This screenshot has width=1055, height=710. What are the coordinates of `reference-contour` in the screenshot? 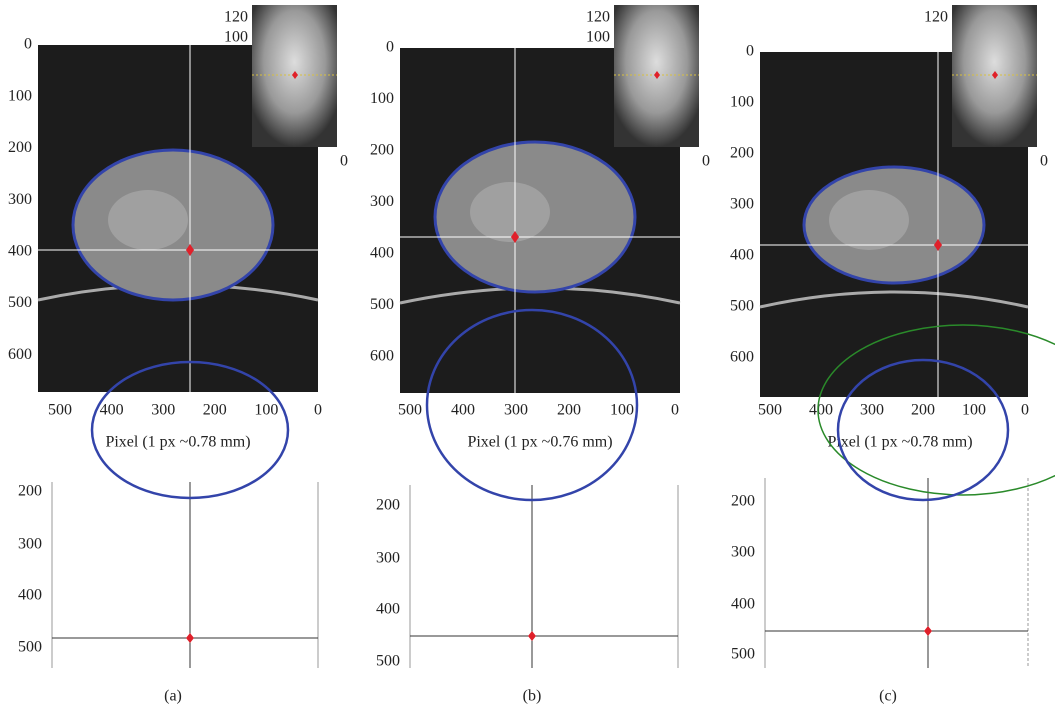 It's located at (936, 410).